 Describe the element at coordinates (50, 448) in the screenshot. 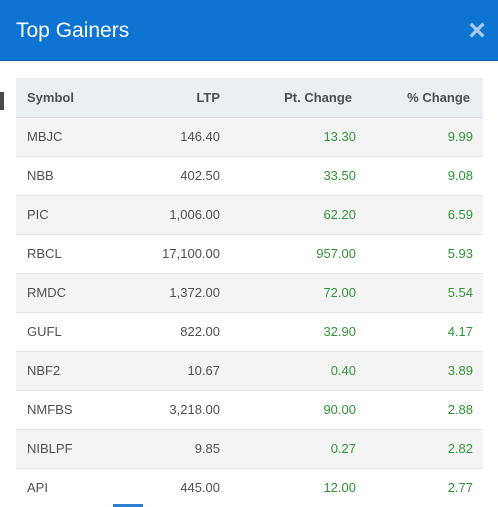

I see `cell-symbol: NIBLPF` at that location.